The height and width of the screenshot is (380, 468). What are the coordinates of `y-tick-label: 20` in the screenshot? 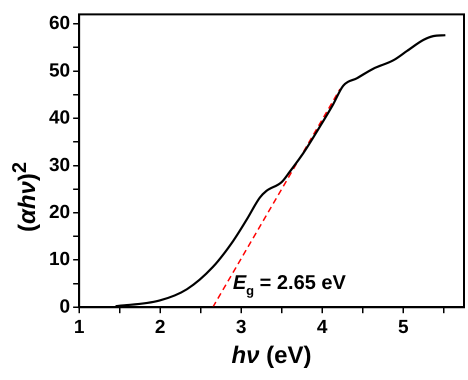 It's located at (59, 212).